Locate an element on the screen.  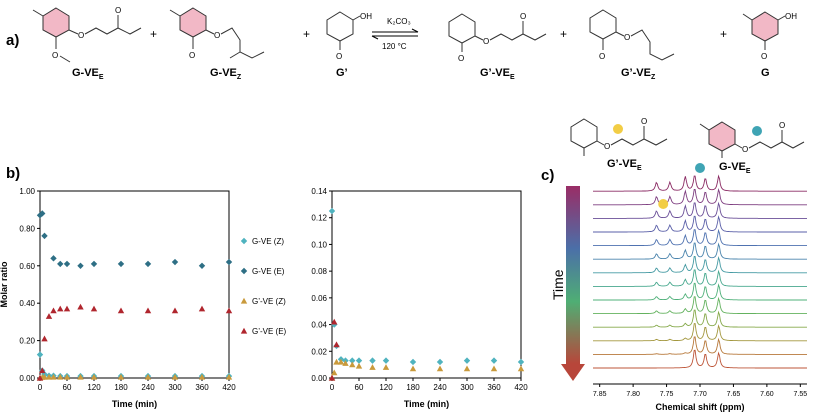
legend-label: G’-VE (Z) is located at coordinates (269, 301).